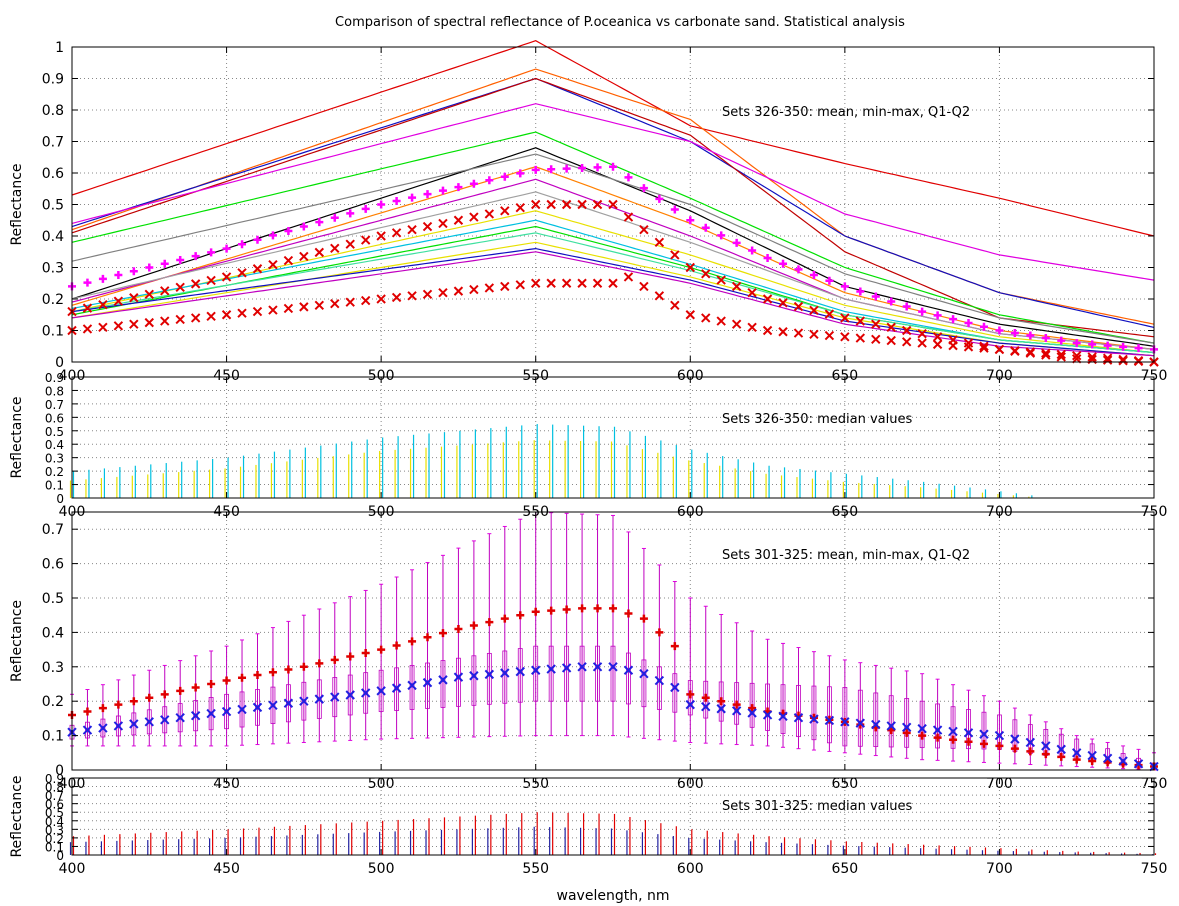  What do you see at coordinates (53, 80) in the screenshot?
I see `y-tick-label: 0.9` at bounding box center [53, 80].